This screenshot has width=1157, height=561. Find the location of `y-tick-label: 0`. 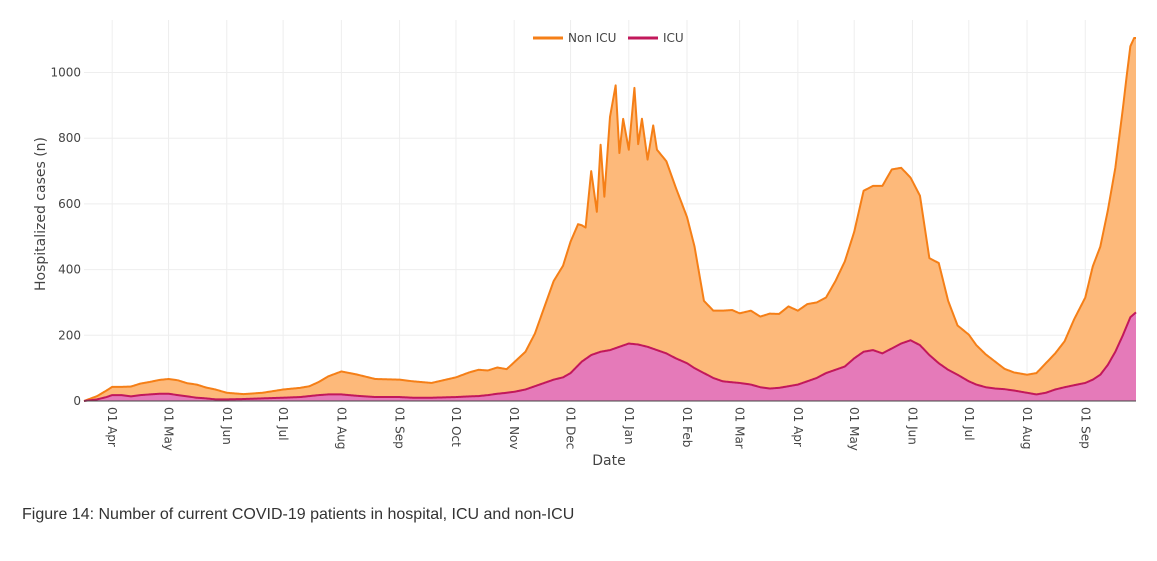

y-tick-label: 0 is located at coordinates (77, 401).